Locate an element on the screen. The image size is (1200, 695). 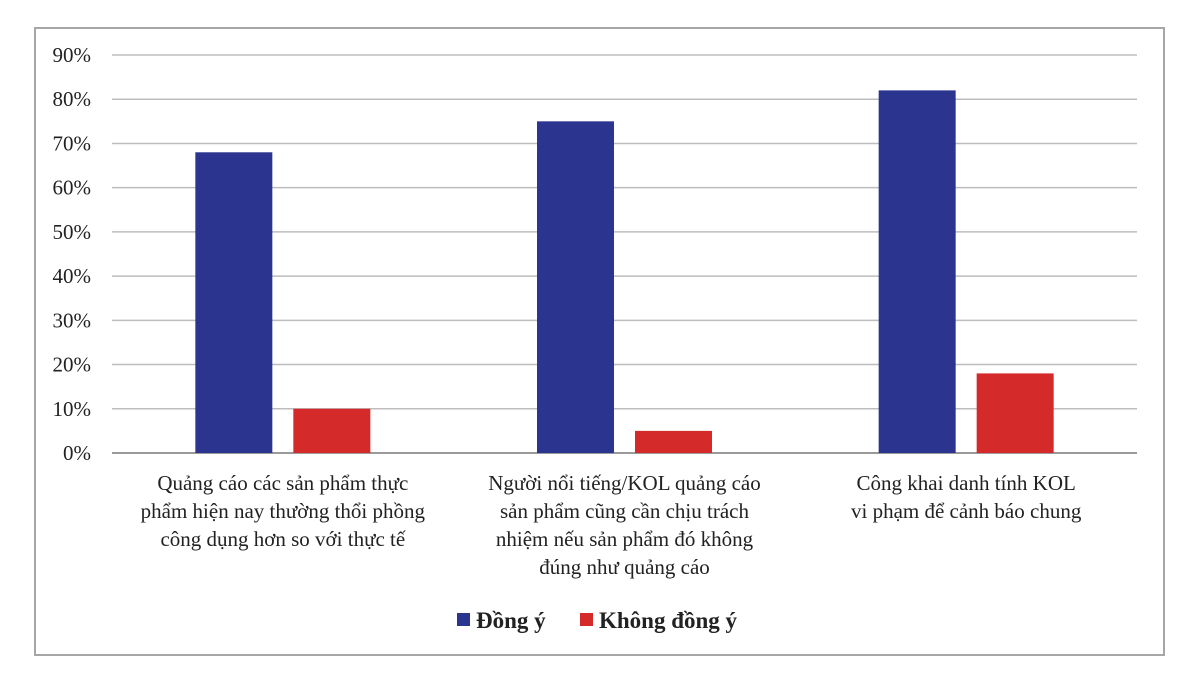
y-tick-label: 30% is located at coordinates (72, 320).